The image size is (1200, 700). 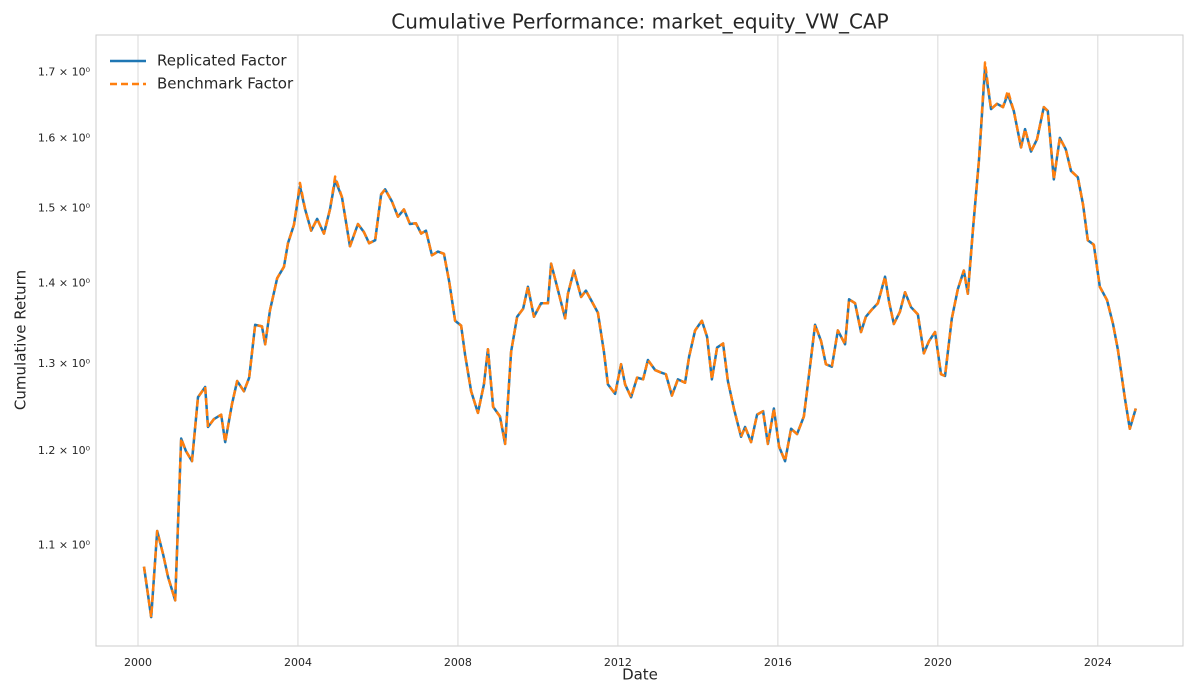 I want to click on y-tick-label: 1.1 × 10⁰, so click(x=64, y=545).